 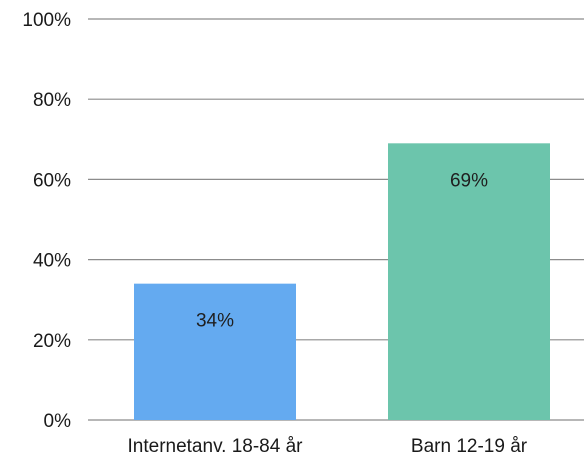 I want to click on bar-data-label: 69%, so click(x=469, y=180).